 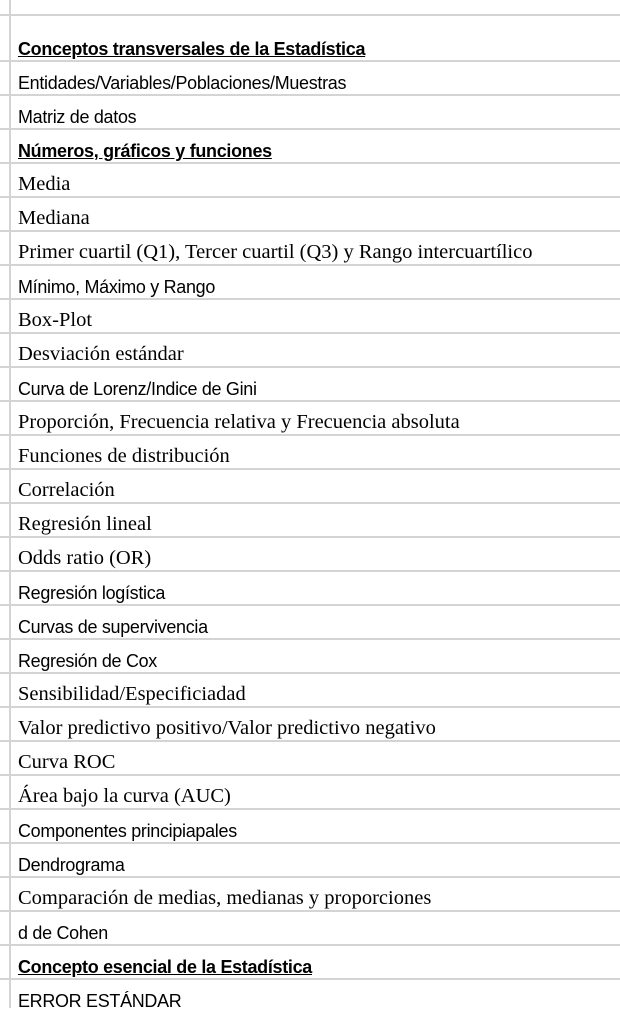 I want to click on cell-text: Mínimo, Máximo y Rango, so click(x=117, y=286).